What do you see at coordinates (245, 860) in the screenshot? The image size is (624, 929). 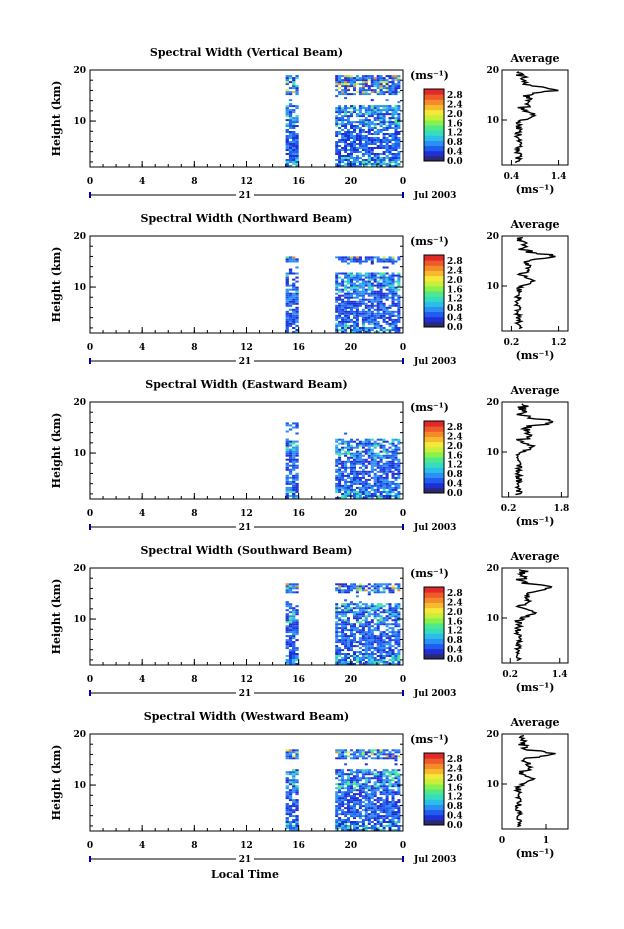 I see `day-label: 21` at bounding box center [245, 860].